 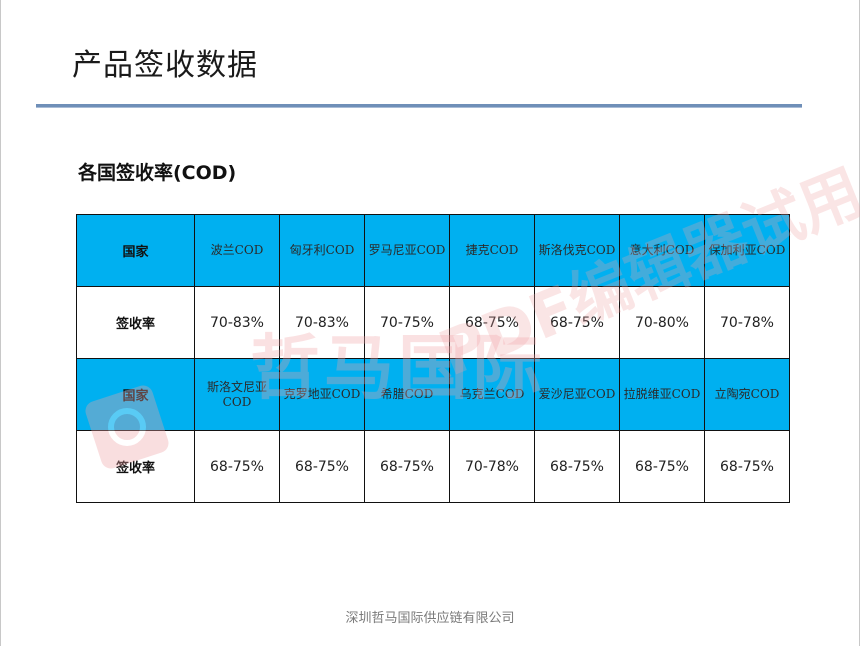 I want to click on country-cell: 罗马尼亚COD, so click(x=407, y=250).